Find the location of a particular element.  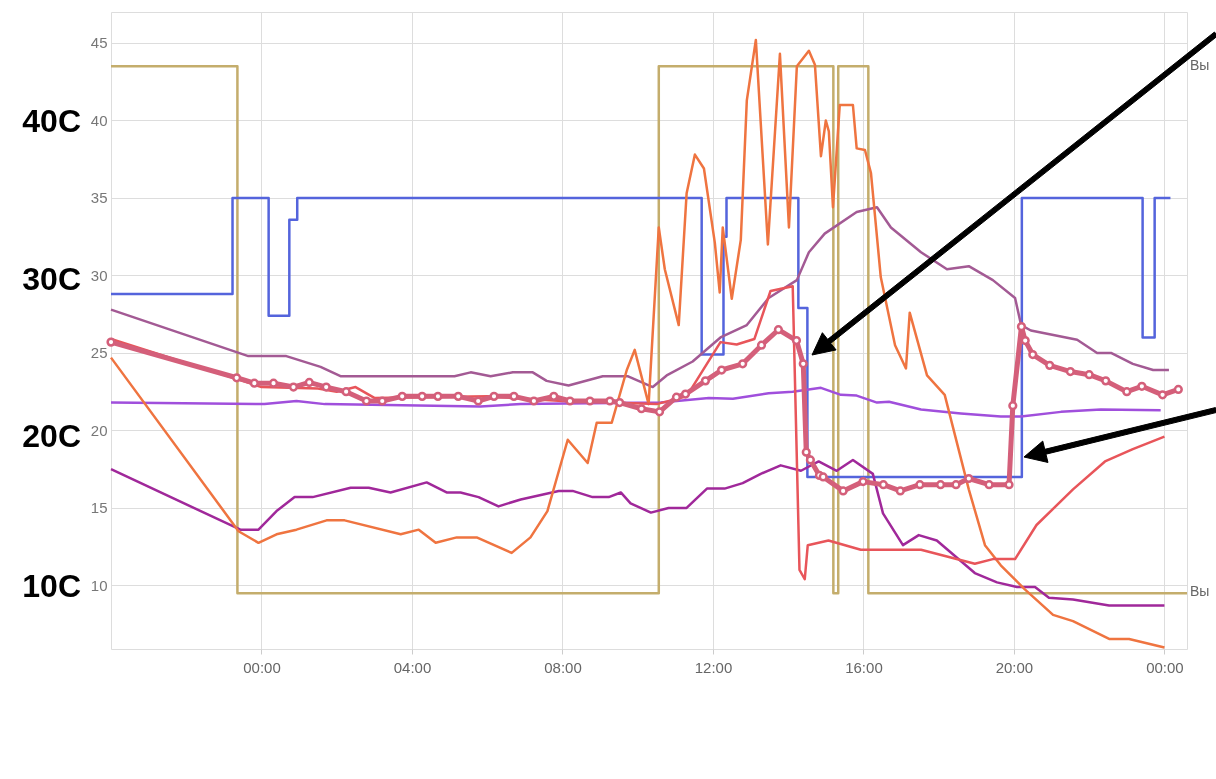

x-tick-label: 20:00 is located at coordinates (1014, 667).